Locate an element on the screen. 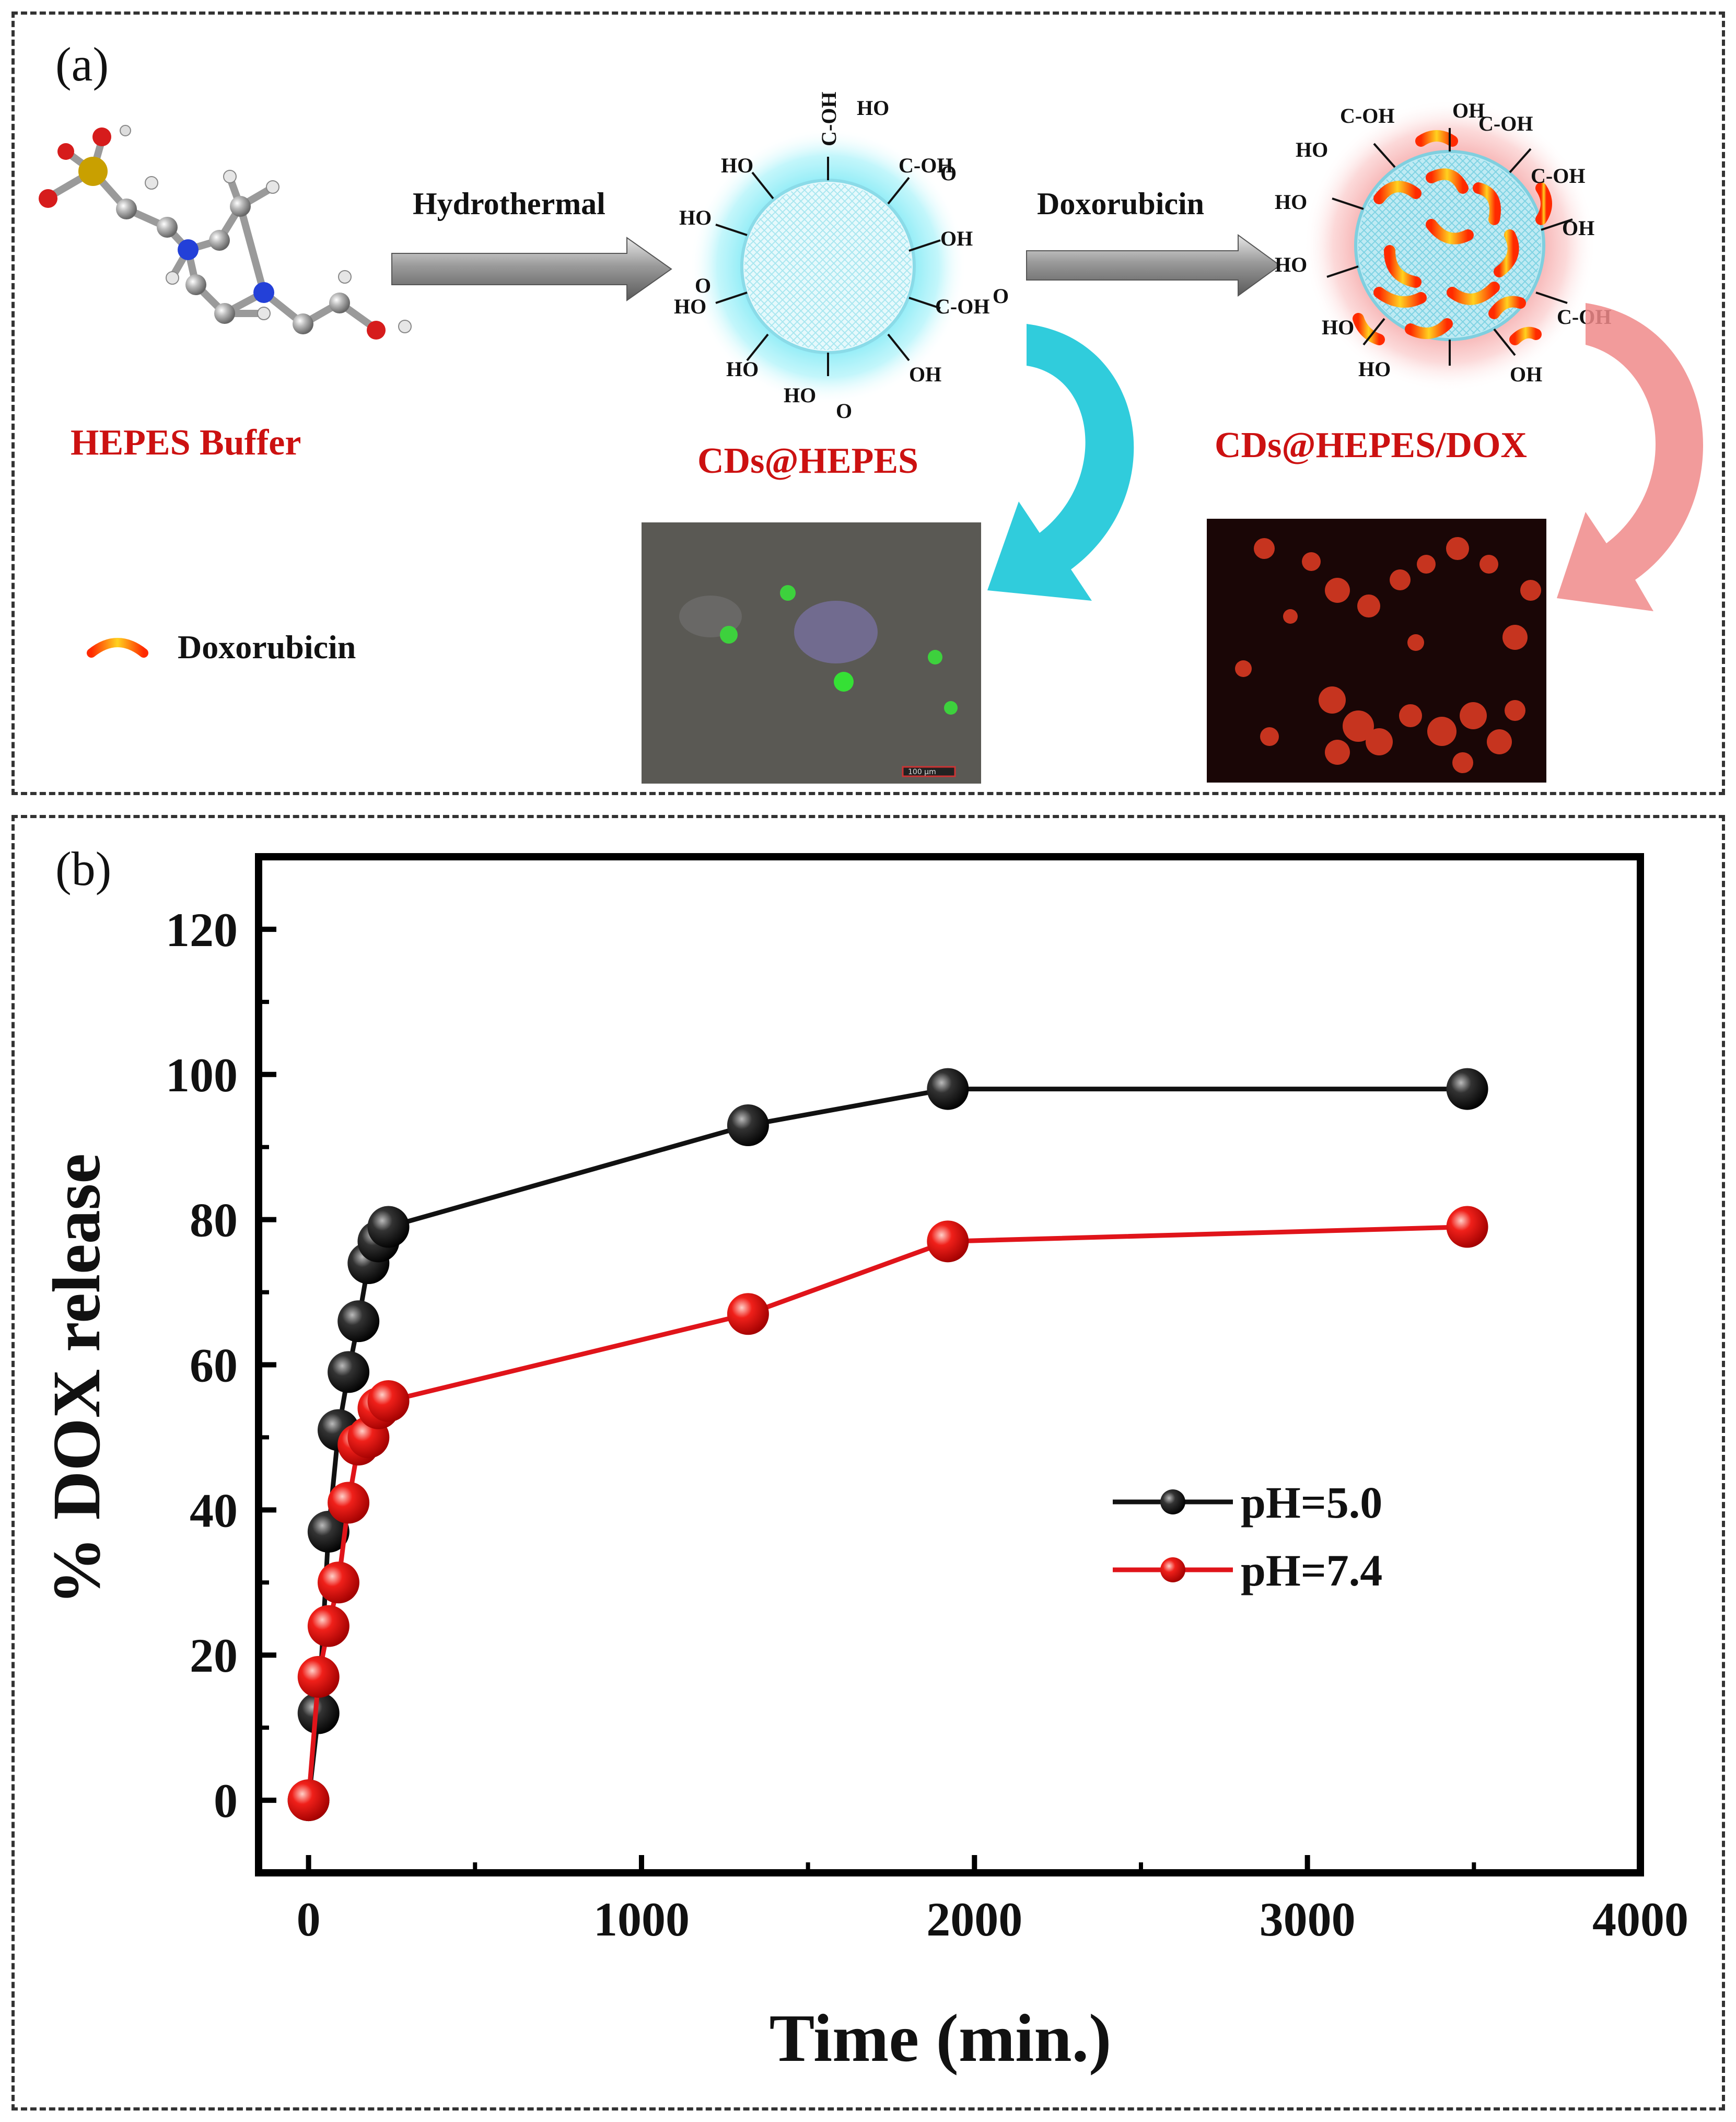  microscopy-image-cds-hepes-dox is located at coordinates (1376, 651).